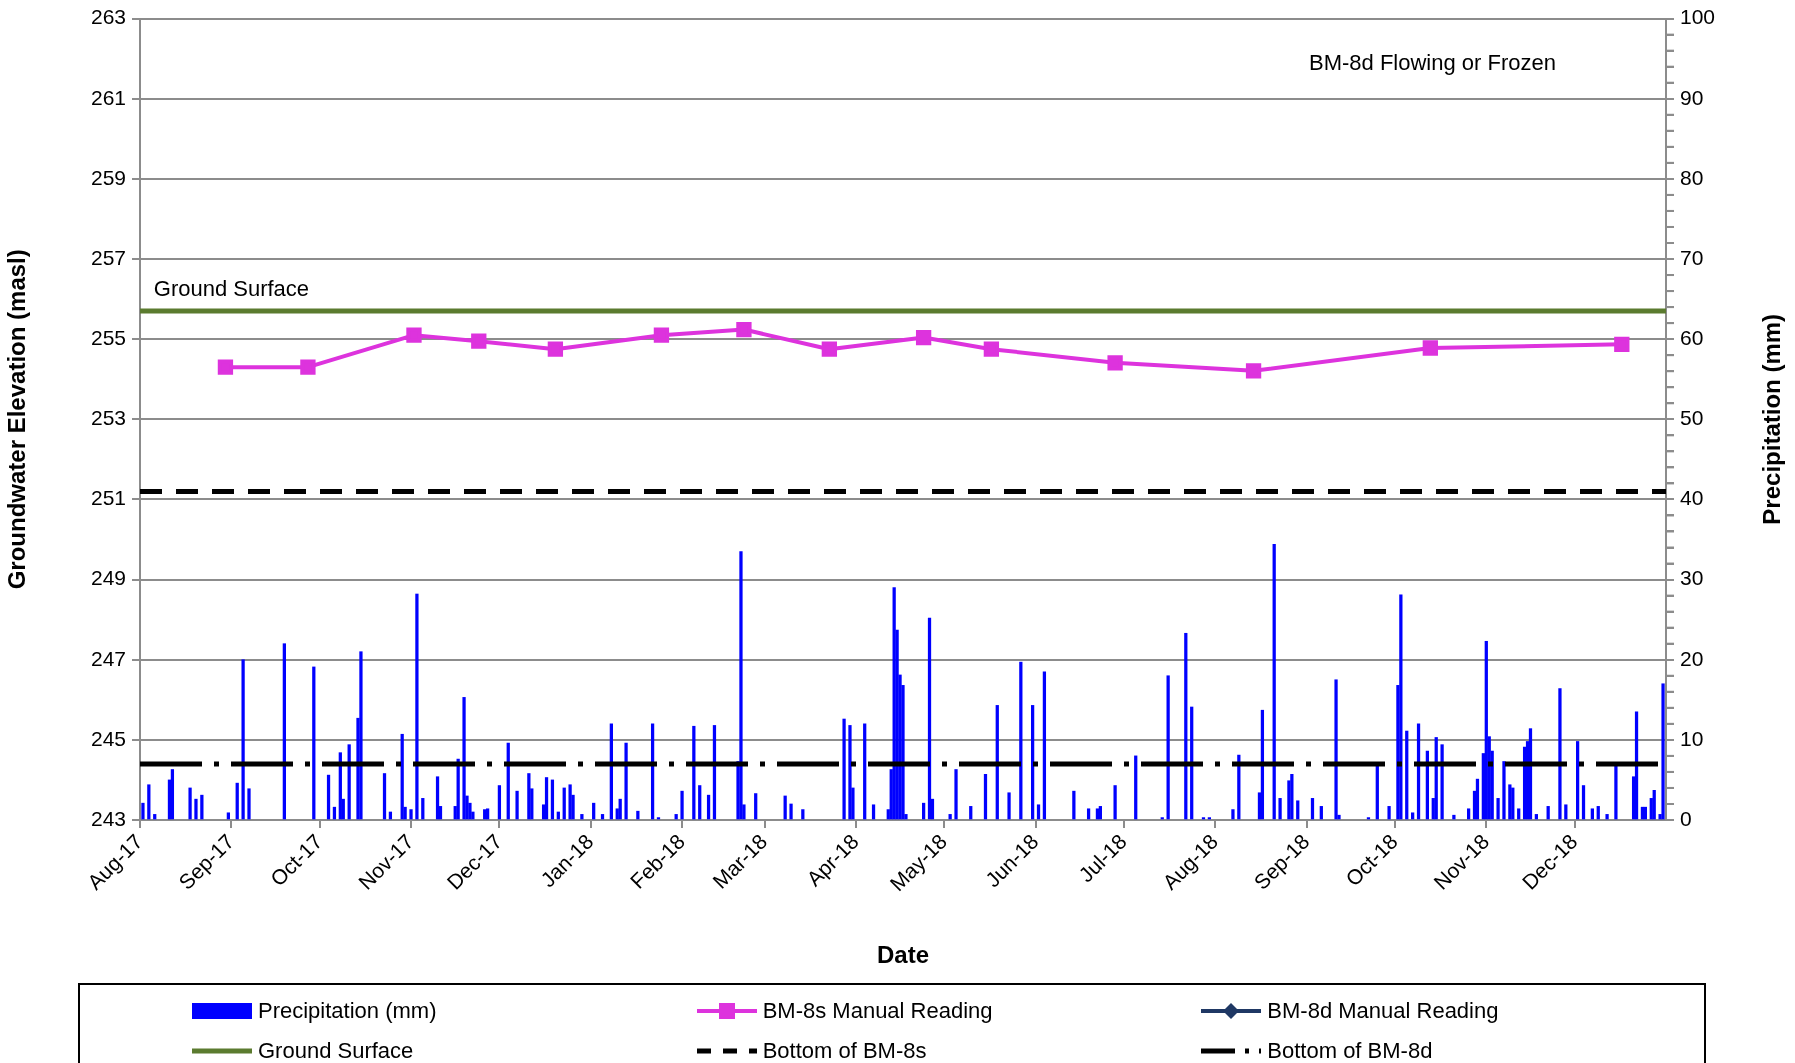 Image resolution: width=1795 pixels, height=1063 pixels. I want to click on y2-tick-label: 70, so click(1692, 257).